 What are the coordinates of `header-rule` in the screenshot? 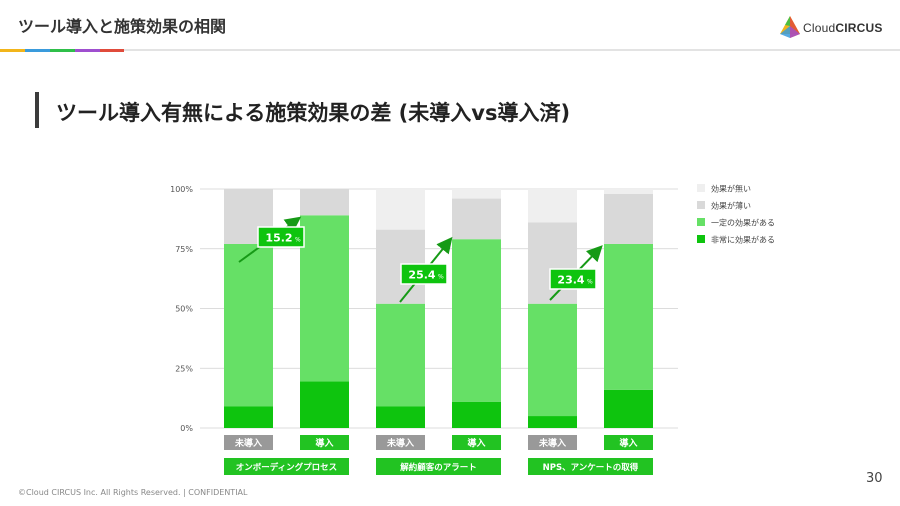 It's located at (450, 50).